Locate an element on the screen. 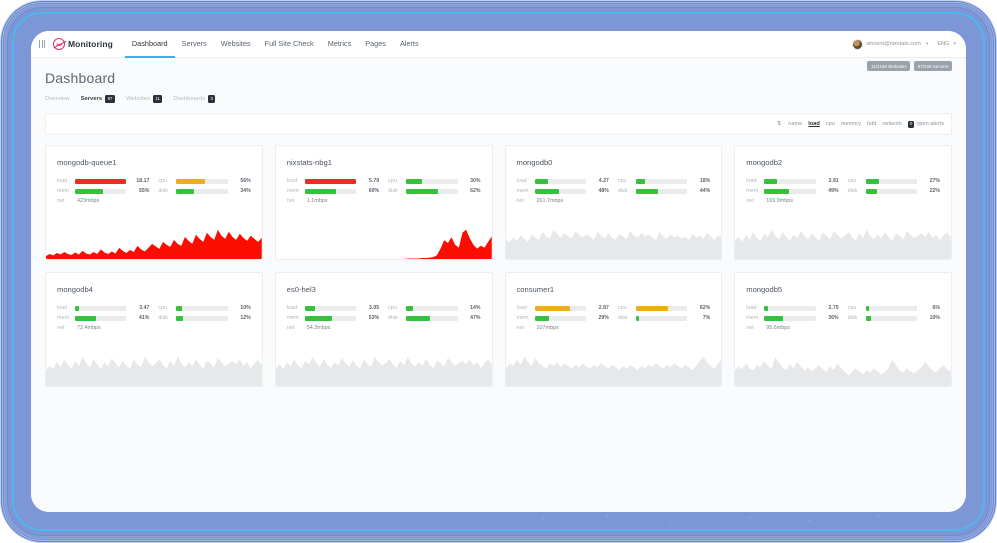 This screenshot has height=543, width=997. sort-option-load: load is located at coordinates (814, 124).